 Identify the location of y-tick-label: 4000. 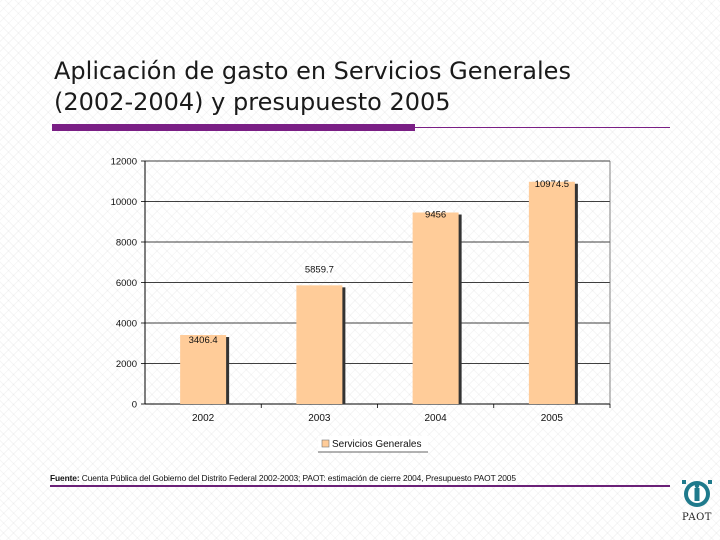
(126, 324).